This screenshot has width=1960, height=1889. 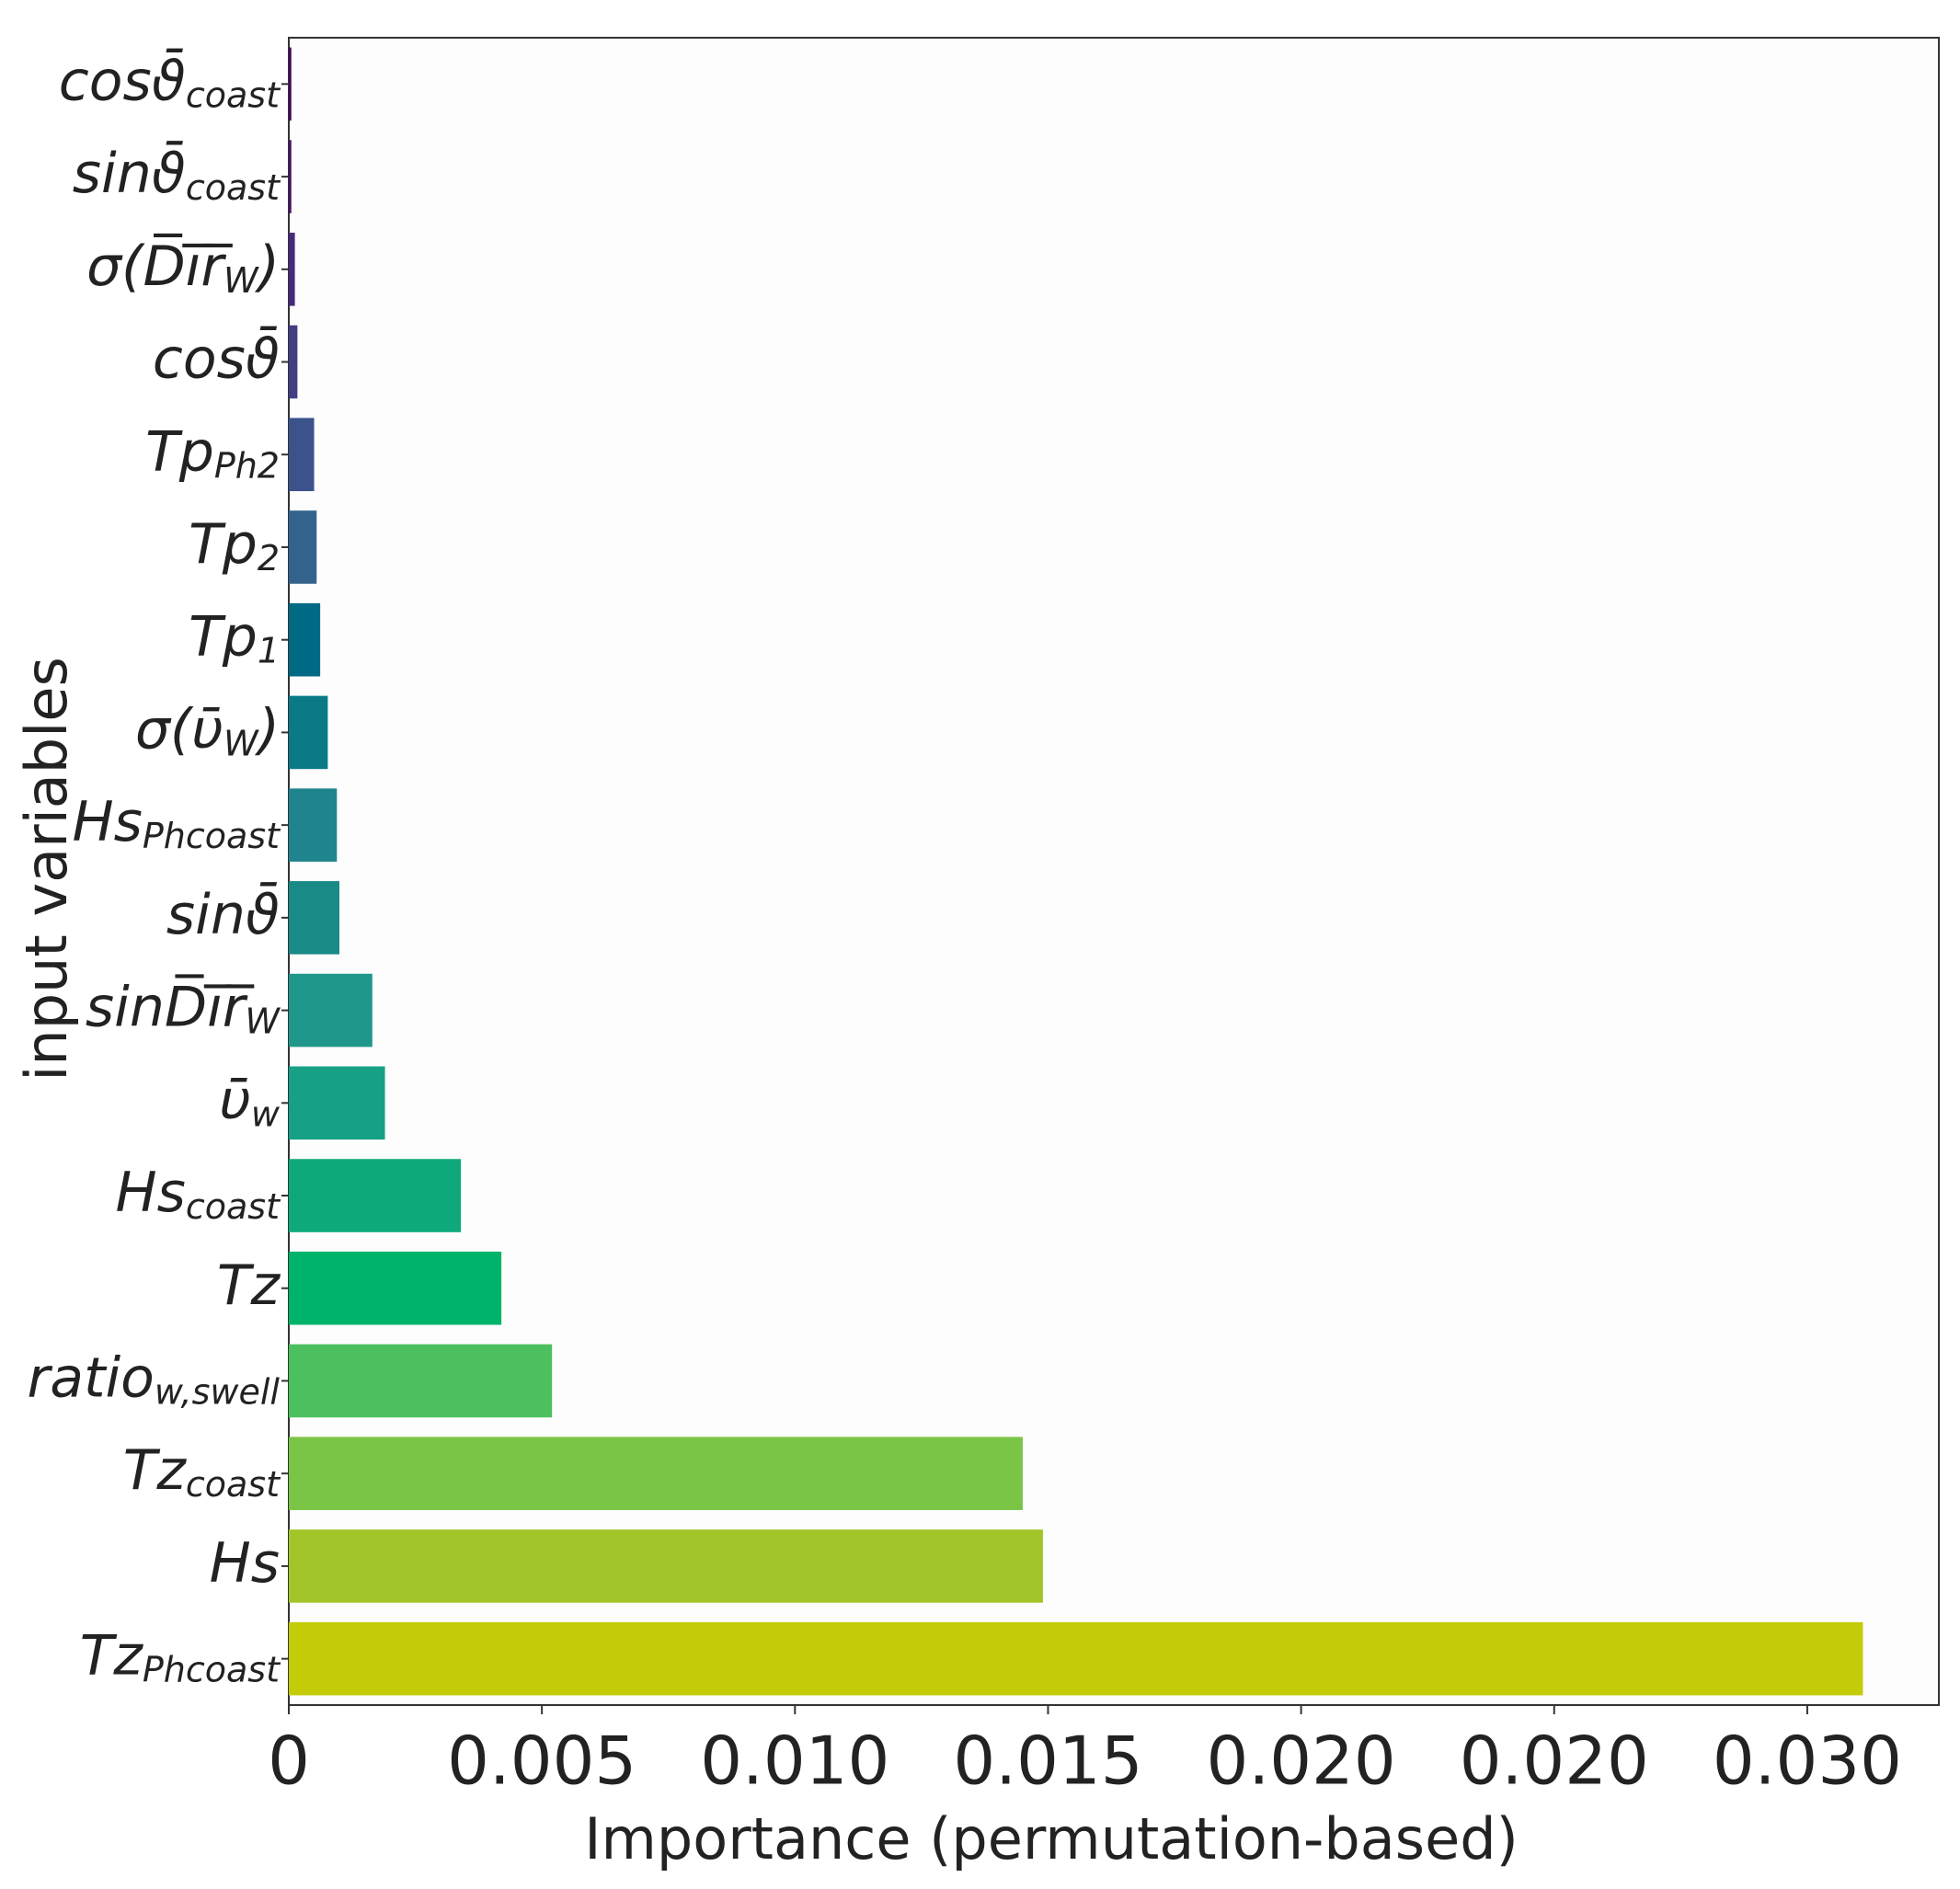 What do you see at coordinates (289, 1761) in the screenshot?
I see `x-tick-label: 0` at bounding box center [289, 1761].